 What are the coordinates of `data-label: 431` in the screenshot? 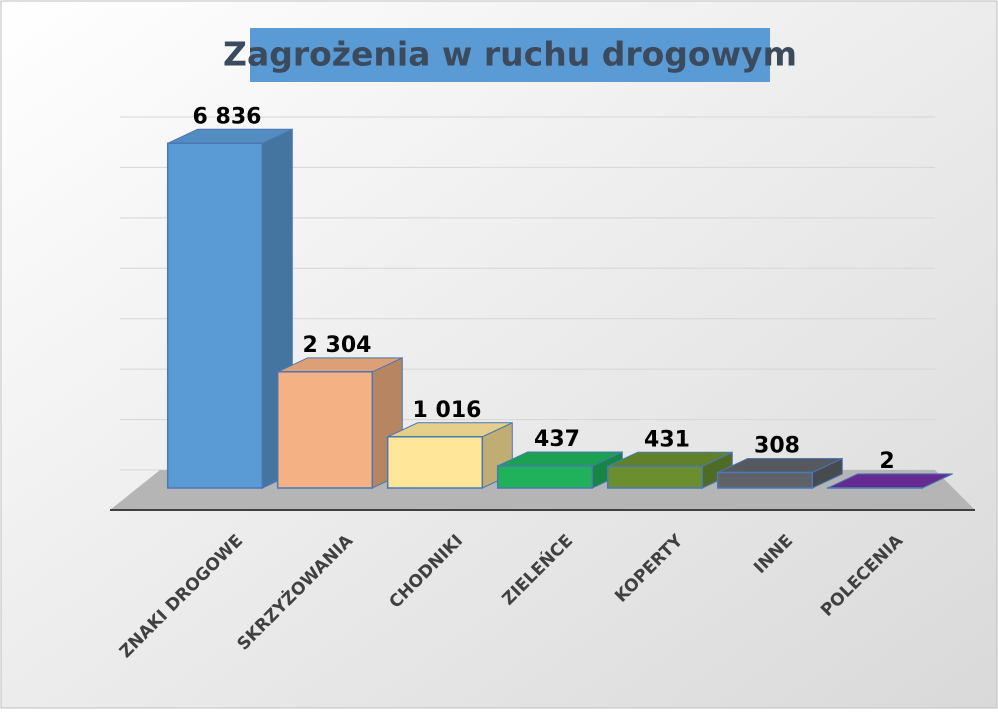 It's located at (667, 439).